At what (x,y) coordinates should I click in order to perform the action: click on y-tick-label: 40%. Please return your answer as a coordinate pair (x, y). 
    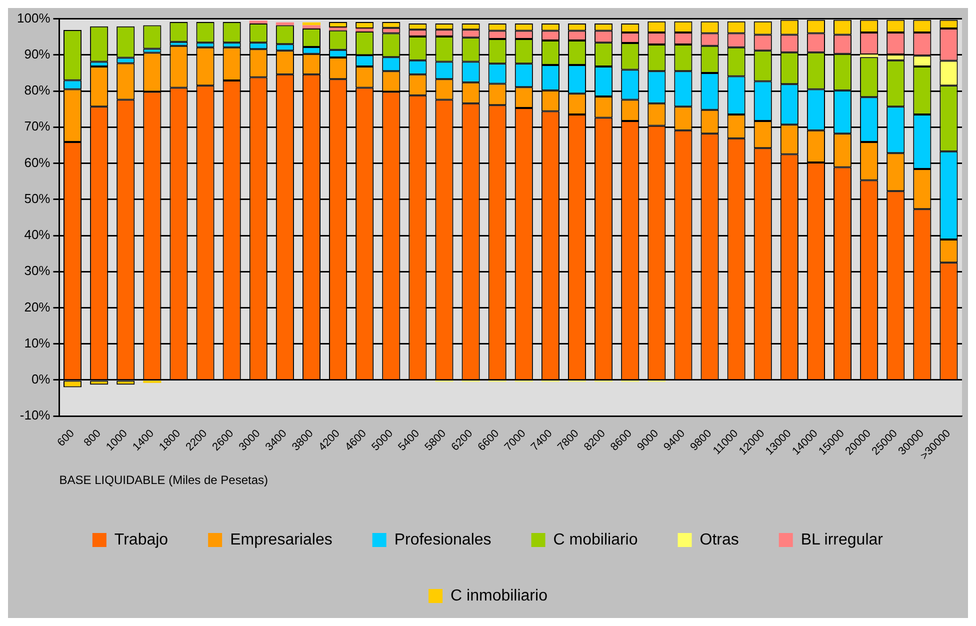
    Looking at the image, I should click on (37, 234).